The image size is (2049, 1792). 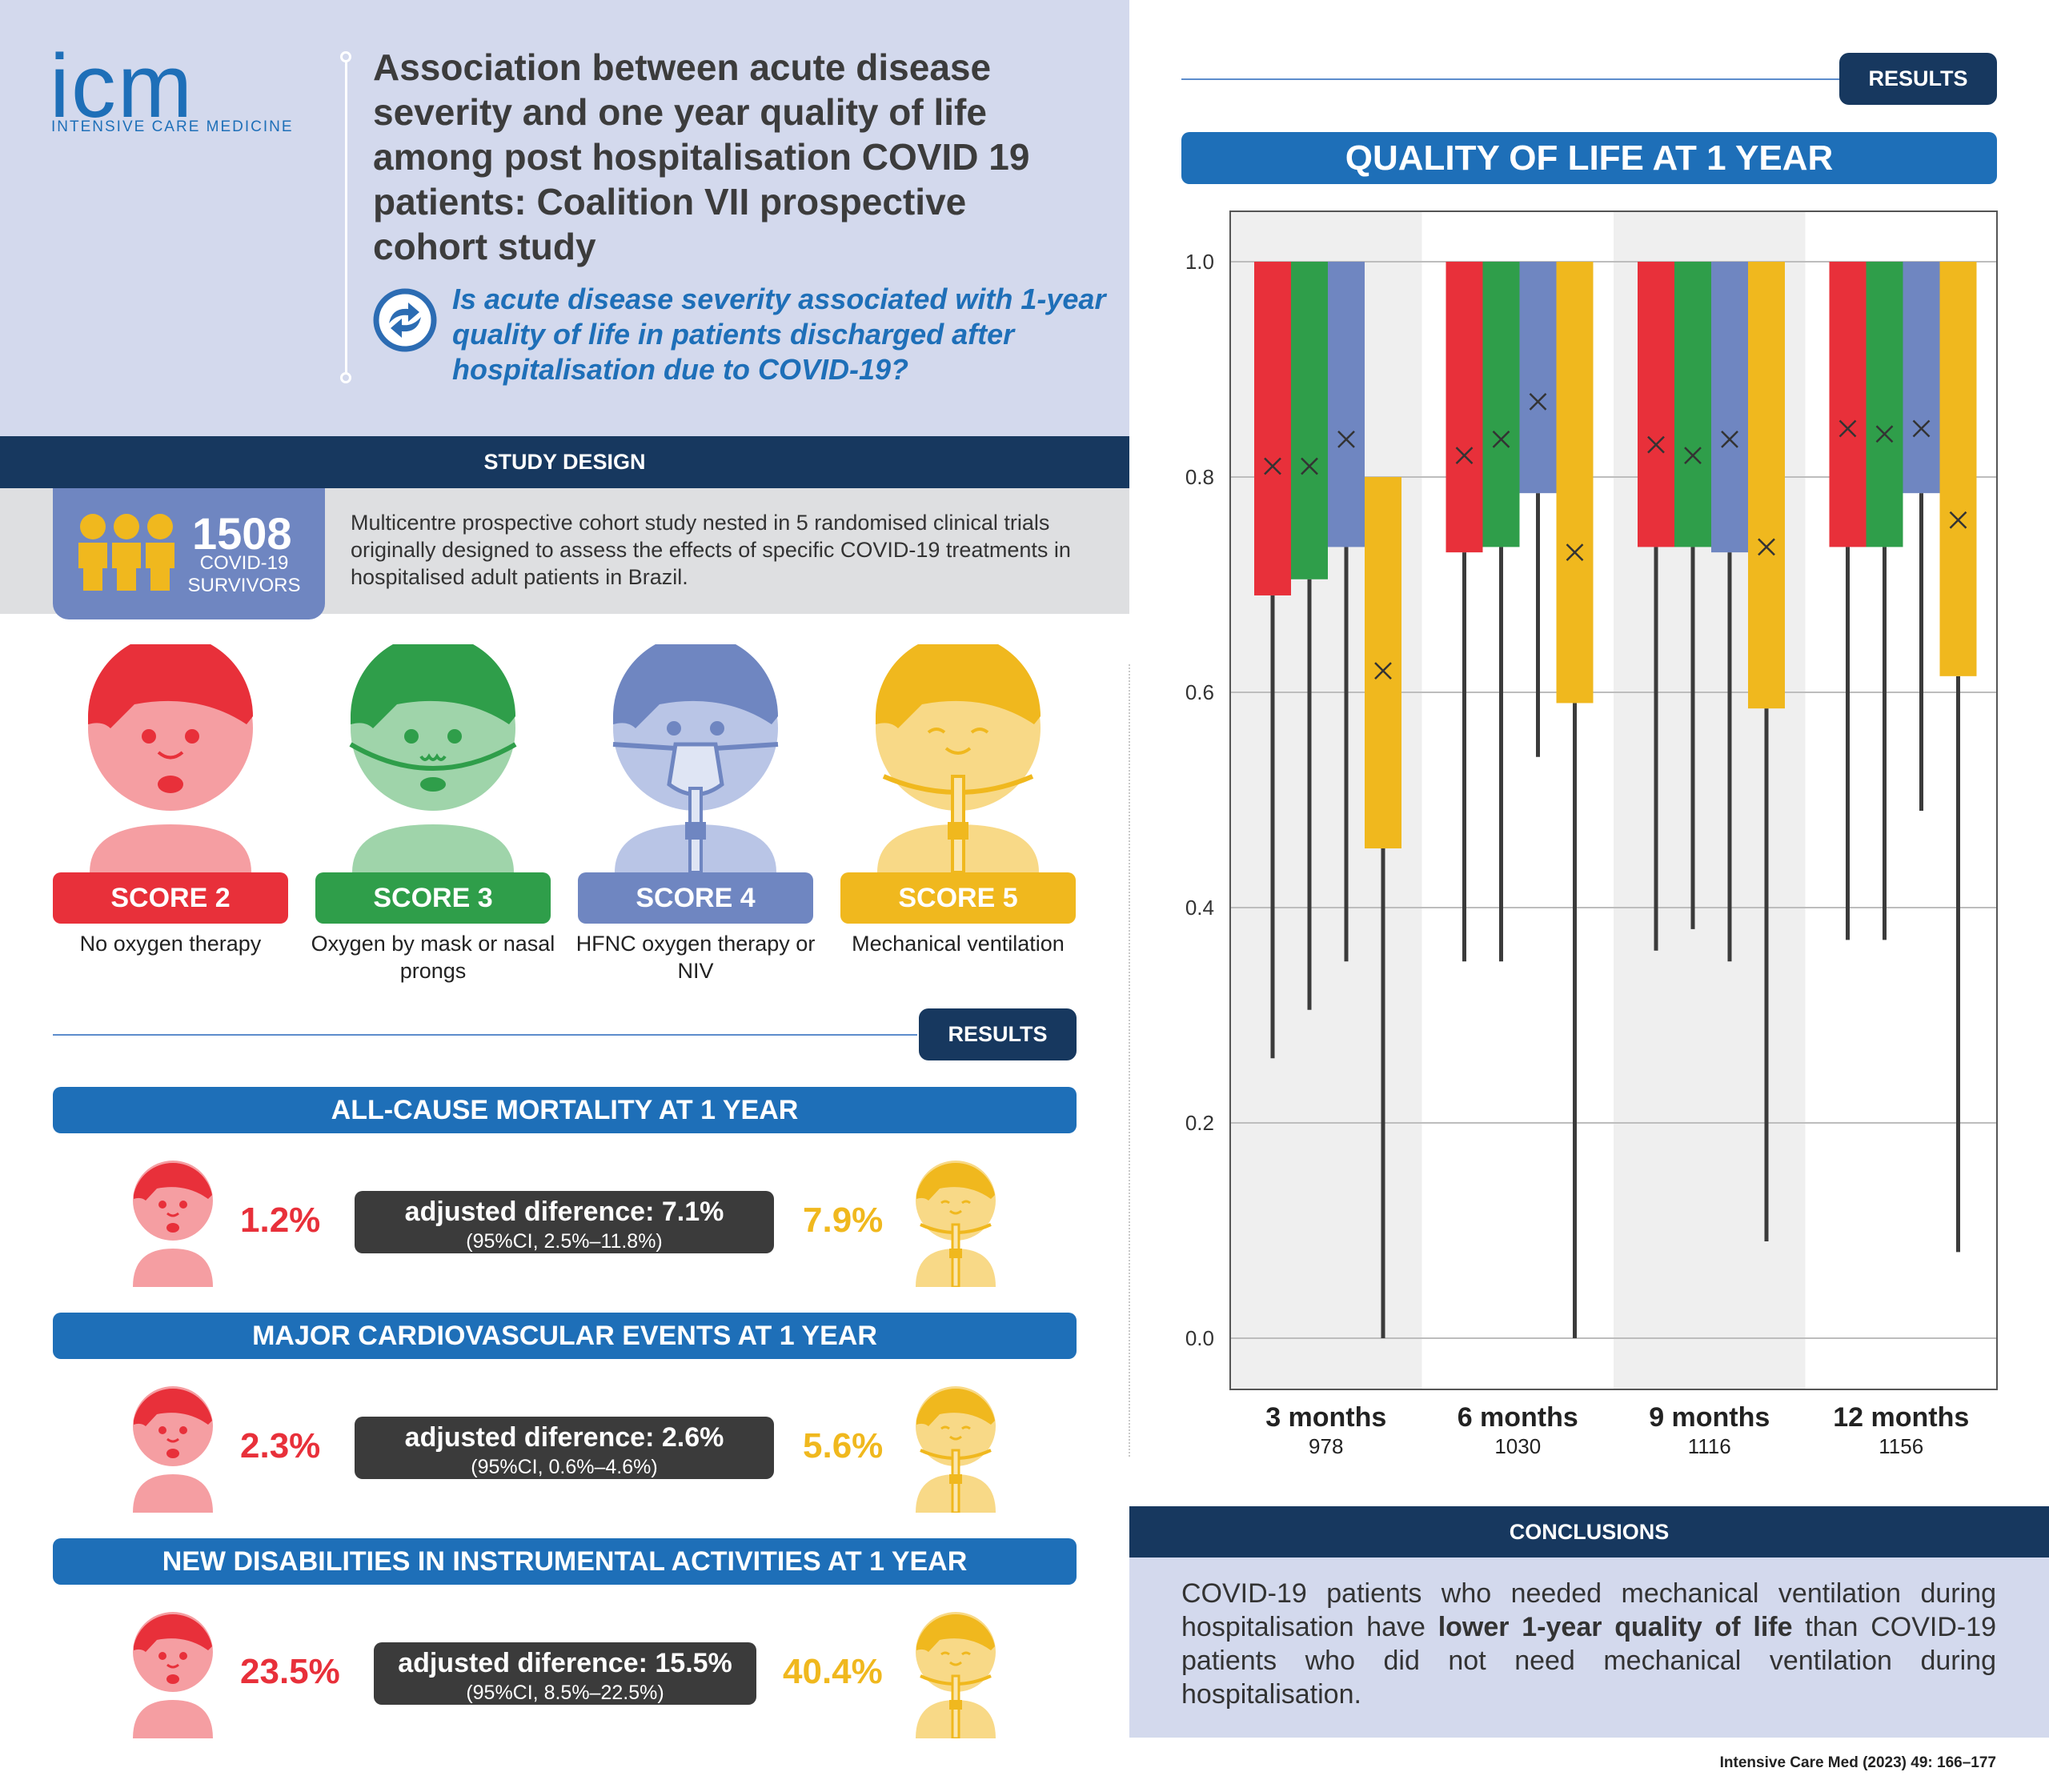 I want to click on x-group-label: 12 months, so click(x=1901, y=1417).